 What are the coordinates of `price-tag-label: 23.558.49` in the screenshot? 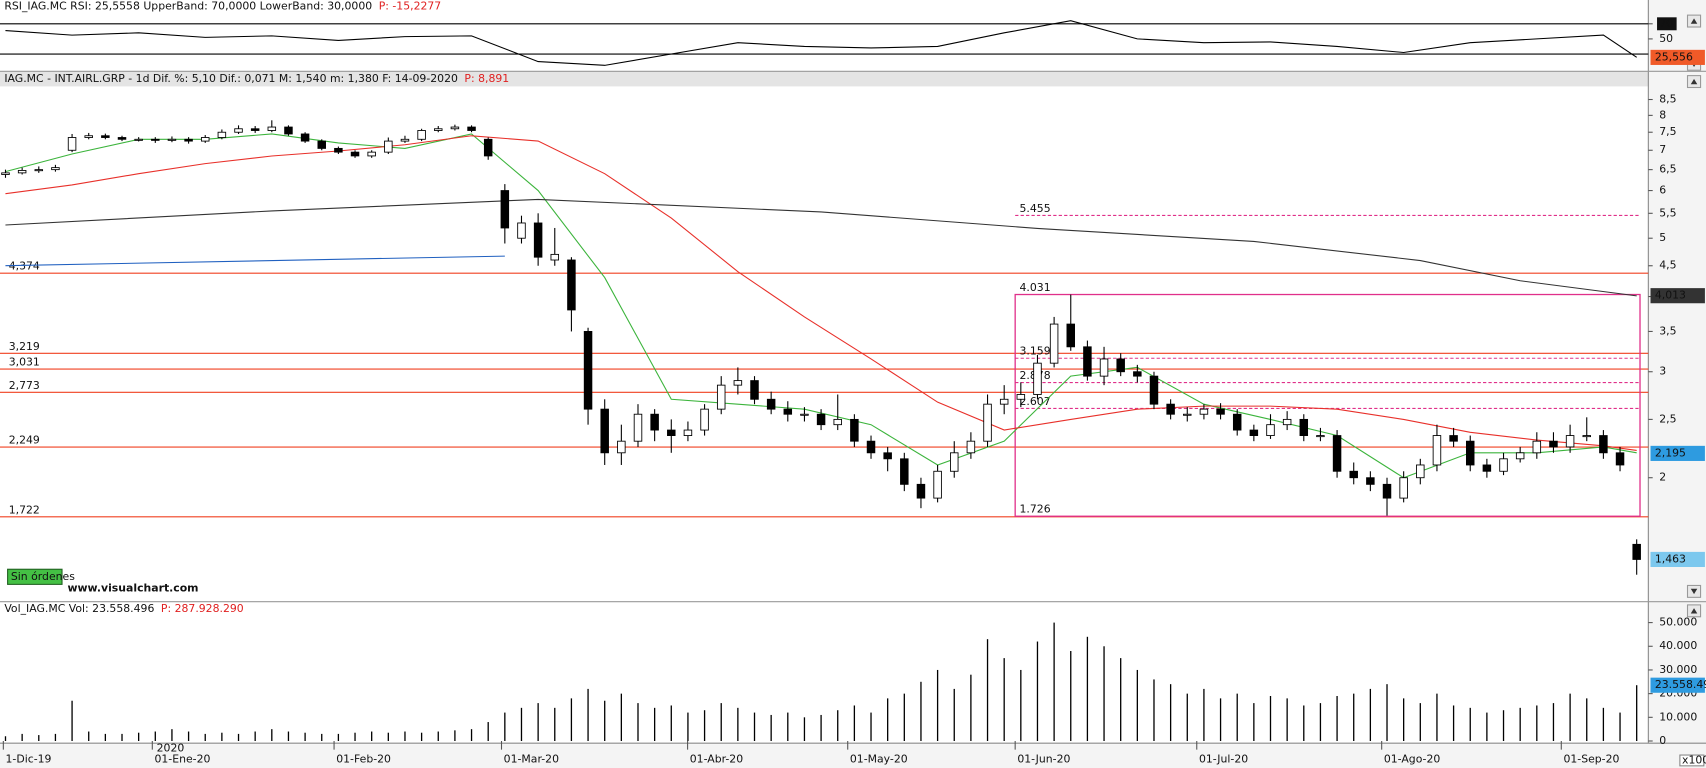 It's located at (1680, 684).